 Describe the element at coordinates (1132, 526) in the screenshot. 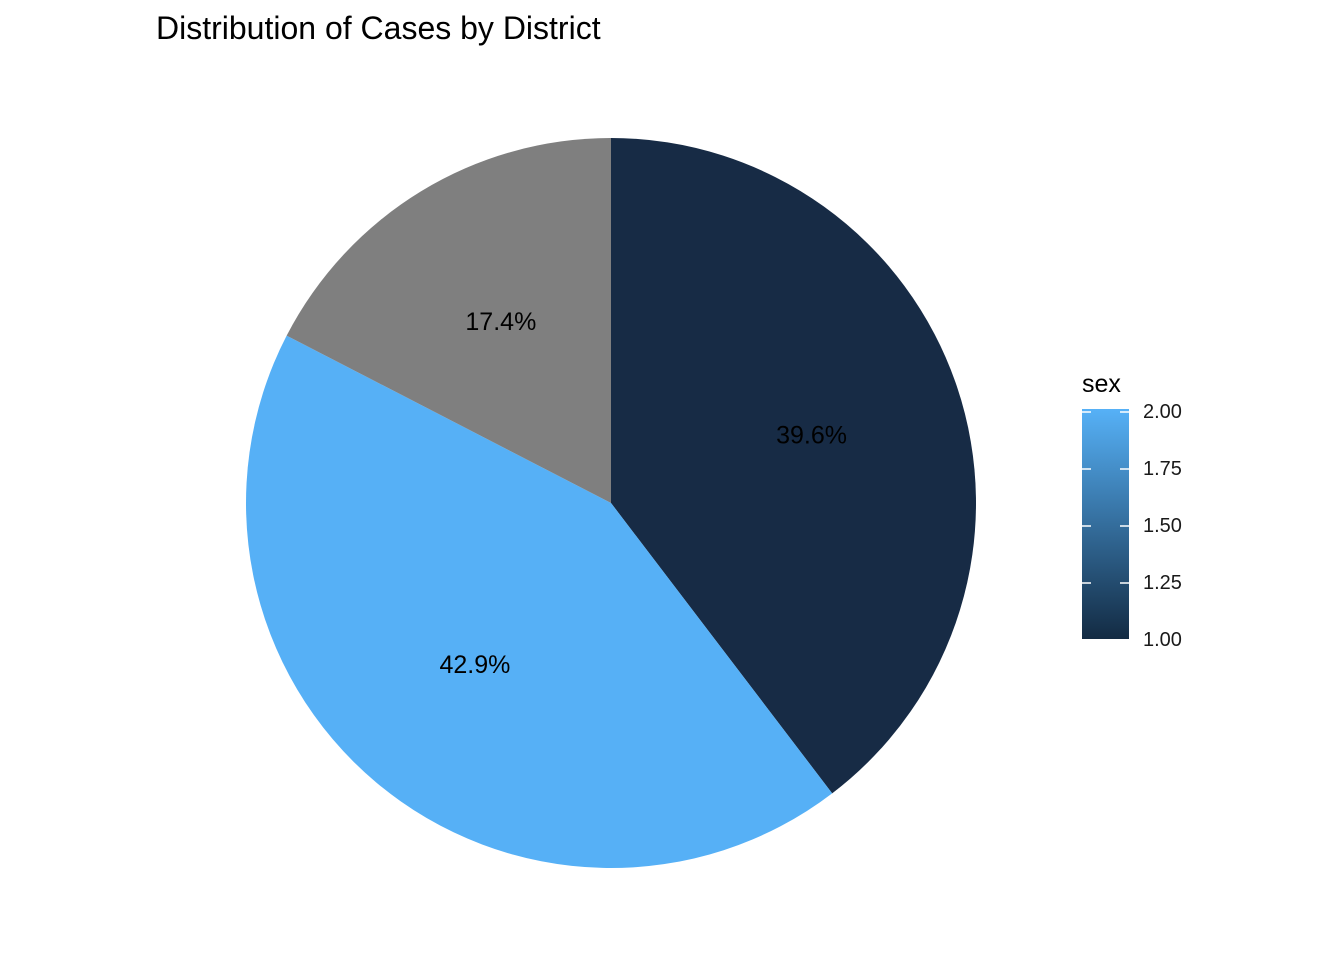

I see `legend-ticks: 1.00 1.25 1.50 1.75 2.00` at that location.